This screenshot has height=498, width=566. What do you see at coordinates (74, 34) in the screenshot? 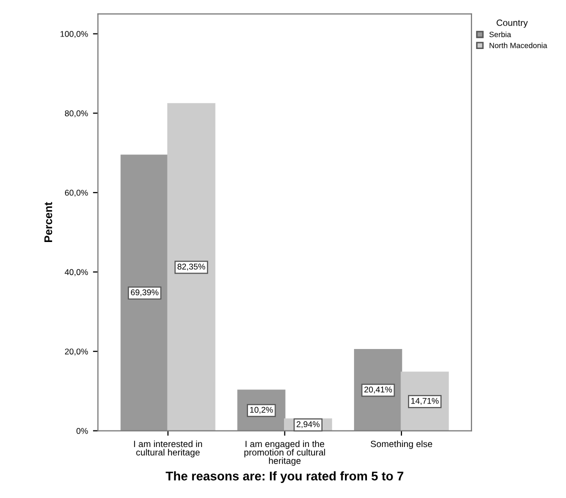
I see `y-tick-label: 100,0%` at bounding box center [74, 34].